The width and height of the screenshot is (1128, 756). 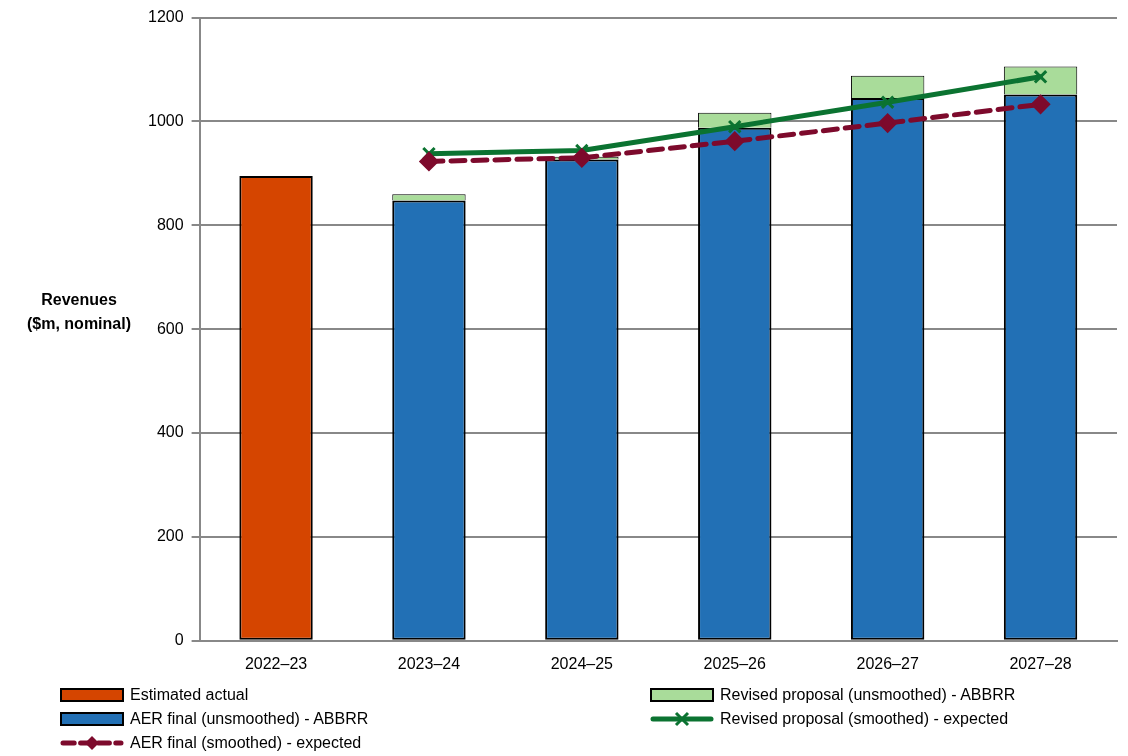 I want to click on legend-label: AER final (unsmoothed) - ABBRR, so click(x=249, y=719).